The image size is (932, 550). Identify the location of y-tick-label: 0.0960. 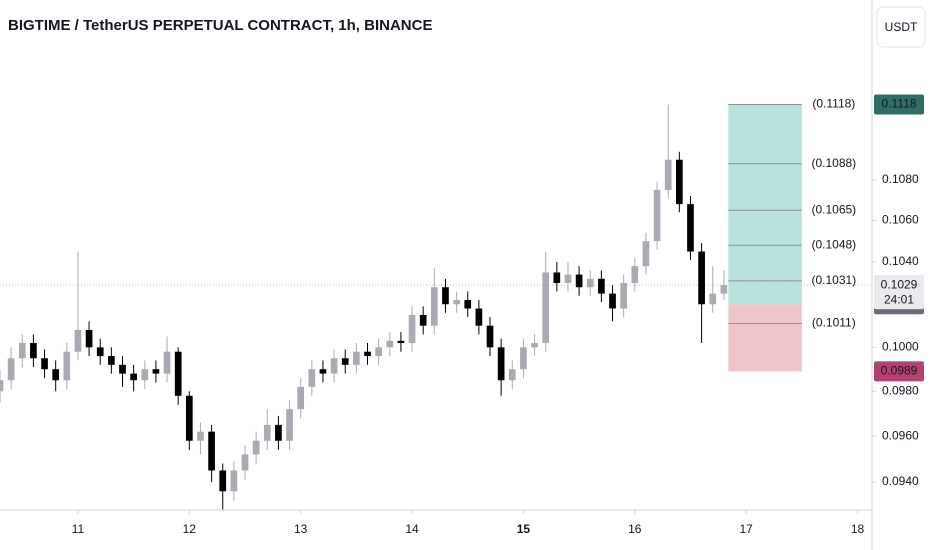
(900, 435).